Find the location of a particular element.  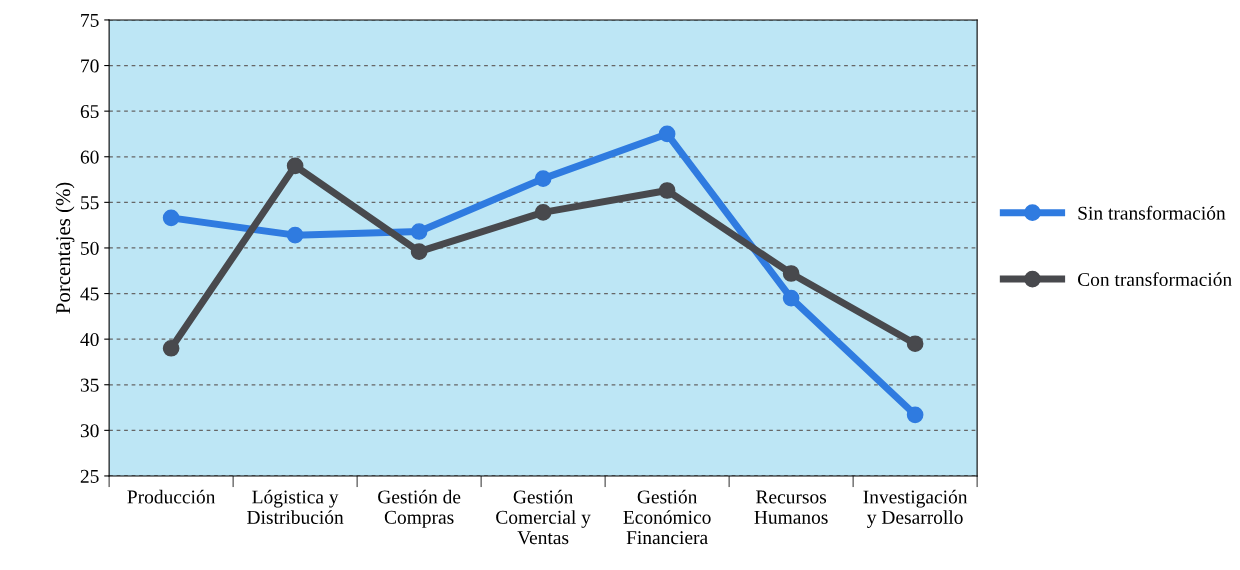

x-tick-label: Investigación y Desarrollo is located at coordinates (915, 508).